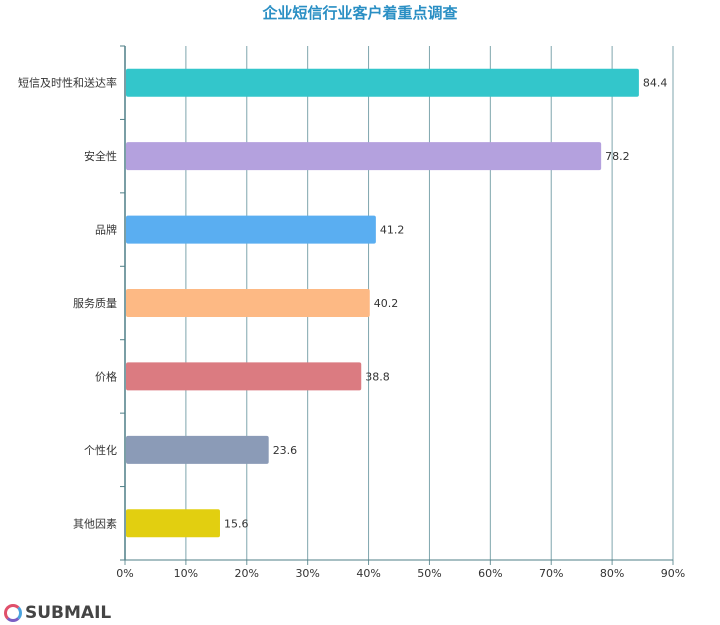 This screenshot has width=720, height=625. Describe the element at coordinates (95, 523) in the screenshot. I see `category-label: 其他因素` at that location.